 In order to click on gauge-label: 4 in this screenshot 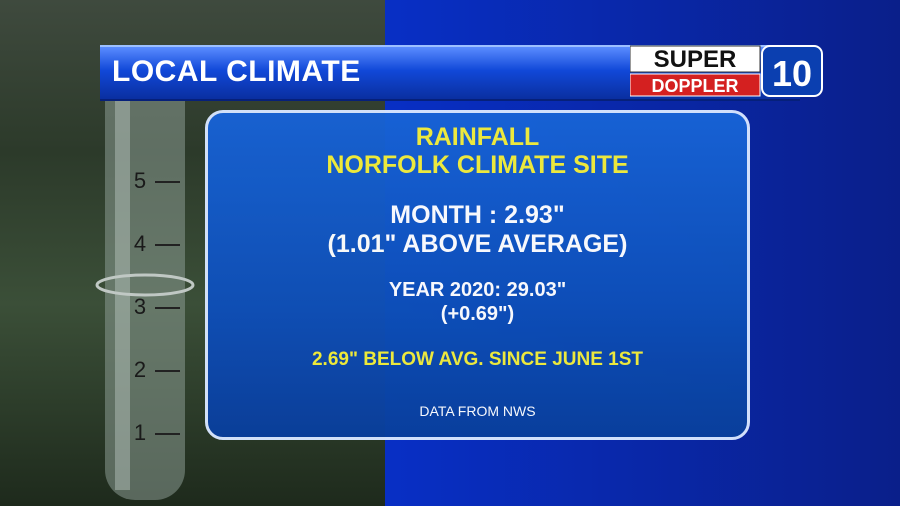, I will do `click(140, 243)`.